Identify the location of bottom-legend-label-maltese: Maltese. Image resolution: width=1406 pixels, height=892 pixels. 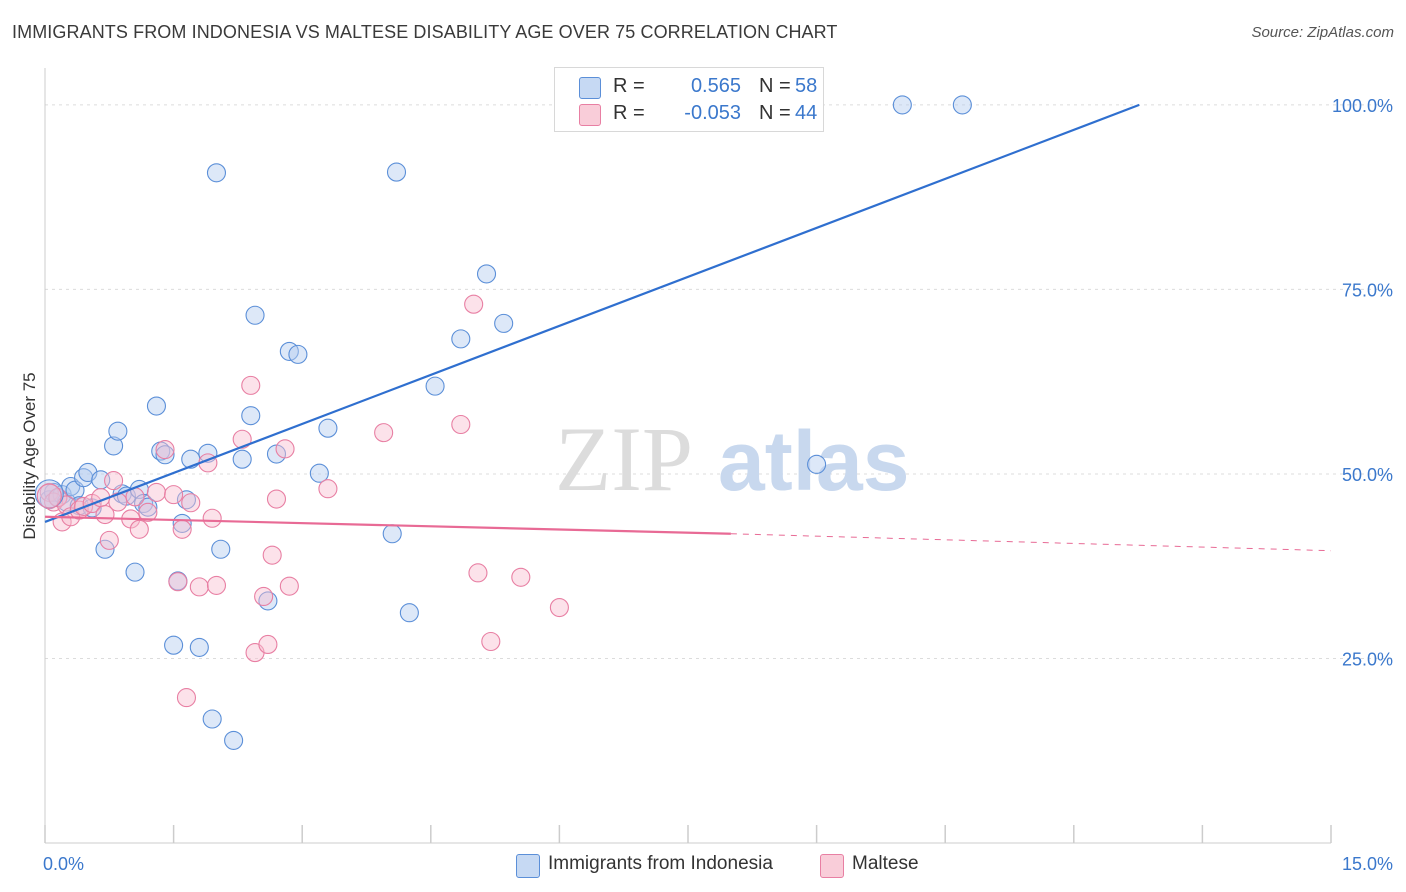
(885, 863).